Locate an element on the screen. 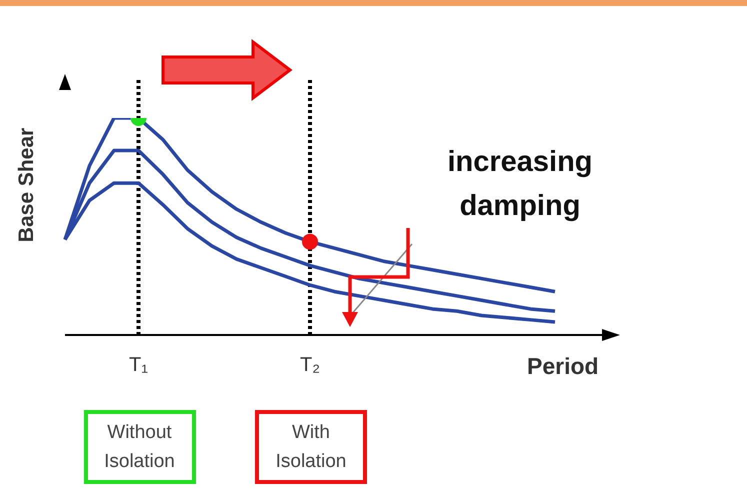 Image resolution: width=747 pixels, height=490 pixels. annotation: increasing damping is located at coordinates (520, 184).